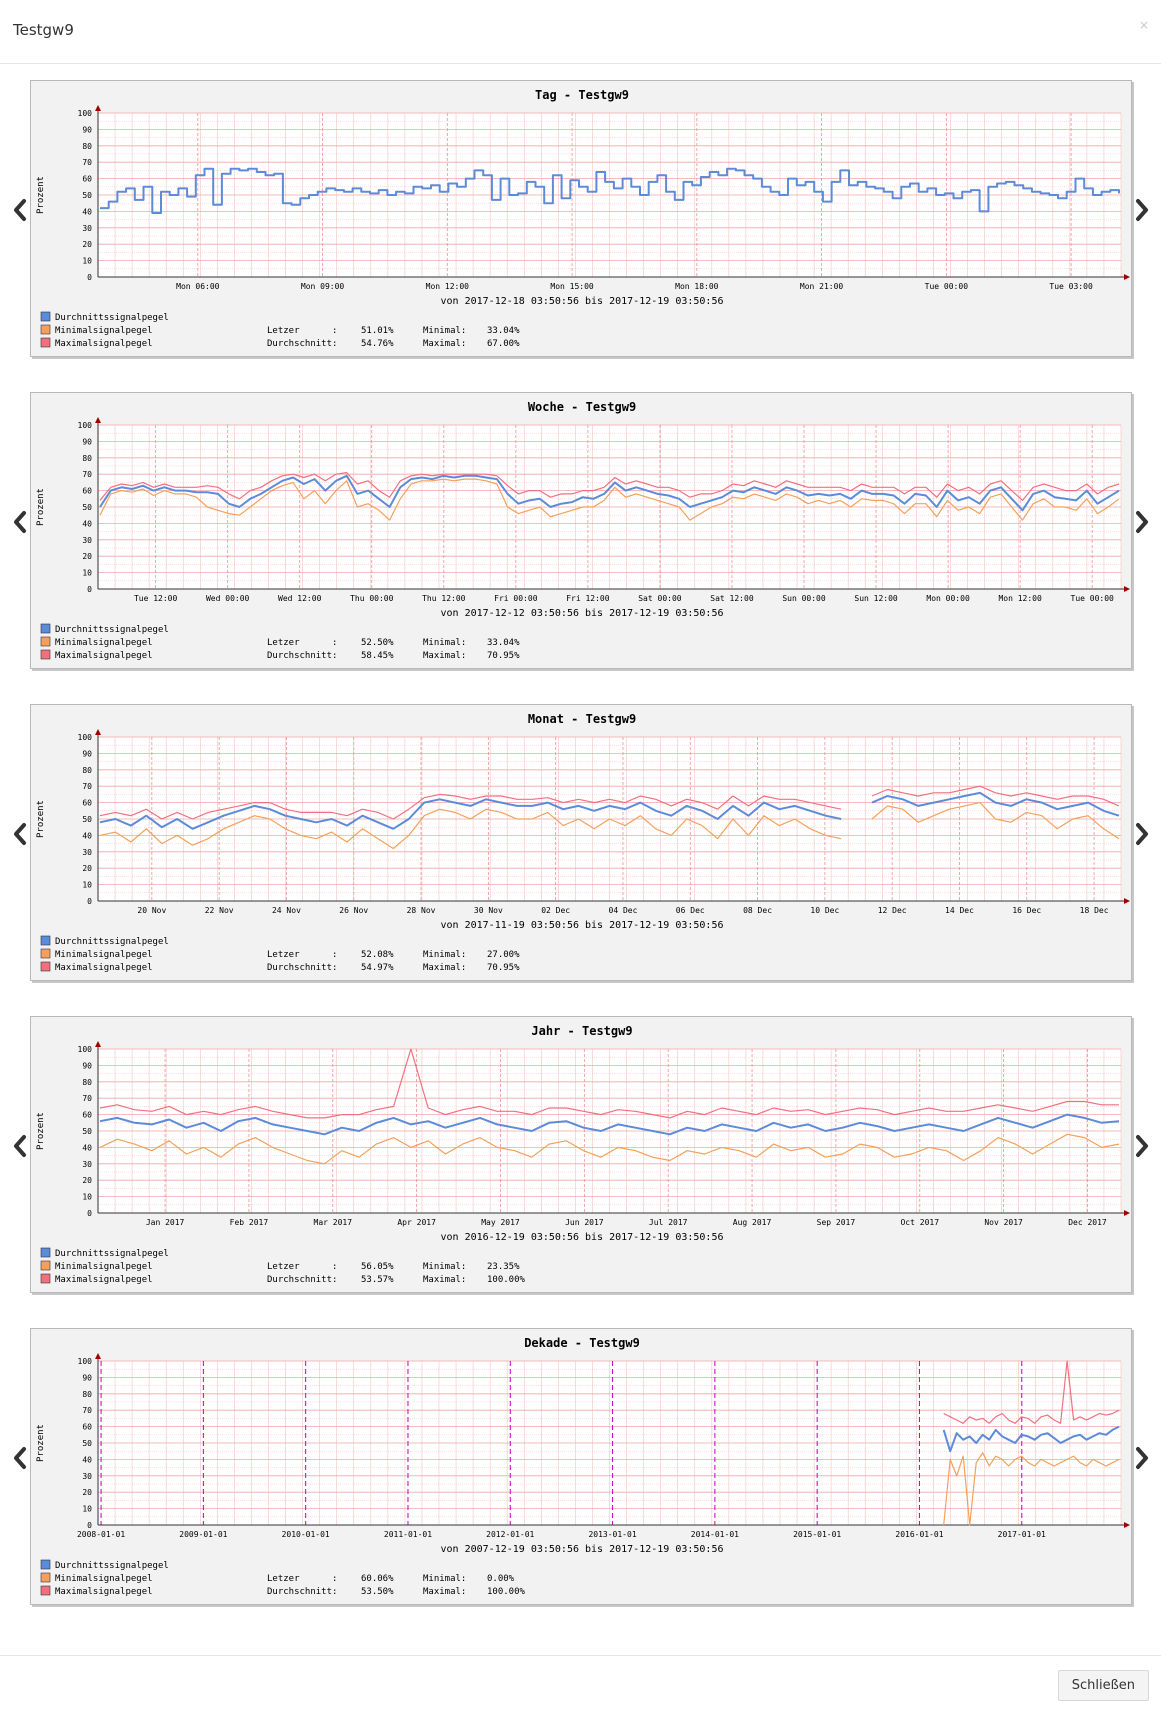 The width and height of the screenshot is (1161, 1715). I want to click on x-tick-label: May 2017, so click(500, 1222).